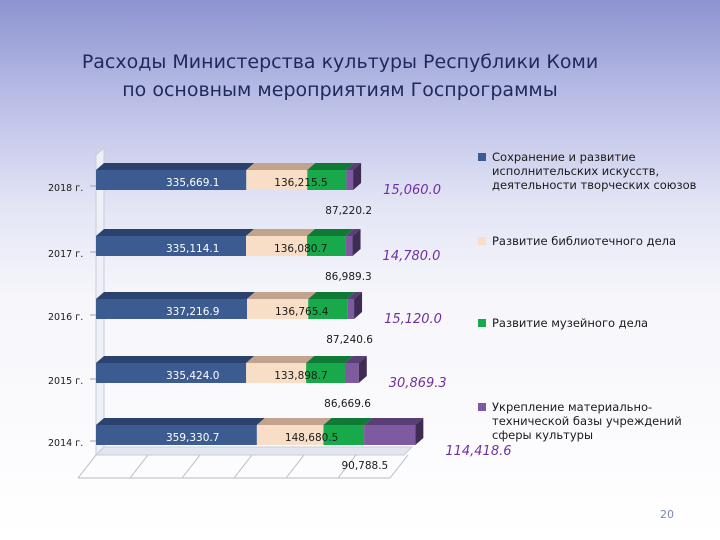 The height and width of the screenshot is (540, 720). What do you see at coordinates (65, 254) in the screenshot?
I see `category-label-2017: 2017 г.` at bounding box center [65, 254].